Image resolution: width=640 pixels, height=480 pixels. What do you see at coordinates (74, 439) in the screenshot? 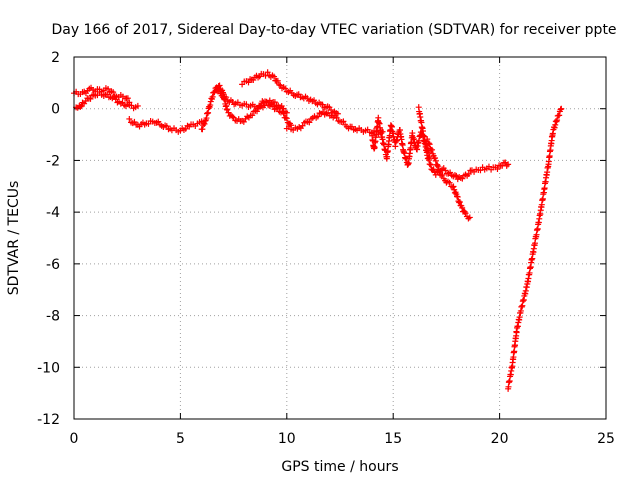
I see `x-tick-label: 0` at bounding box center [74, 439].